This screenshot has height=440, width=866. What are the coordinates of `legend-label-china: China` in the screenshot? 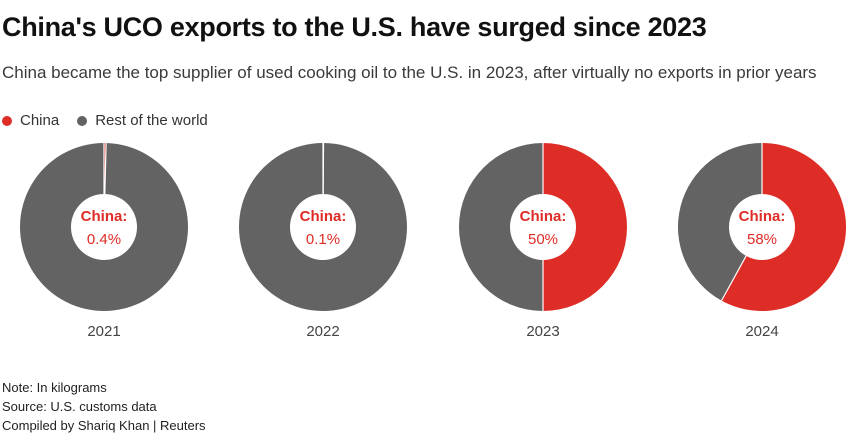 It's located at (40, 120).